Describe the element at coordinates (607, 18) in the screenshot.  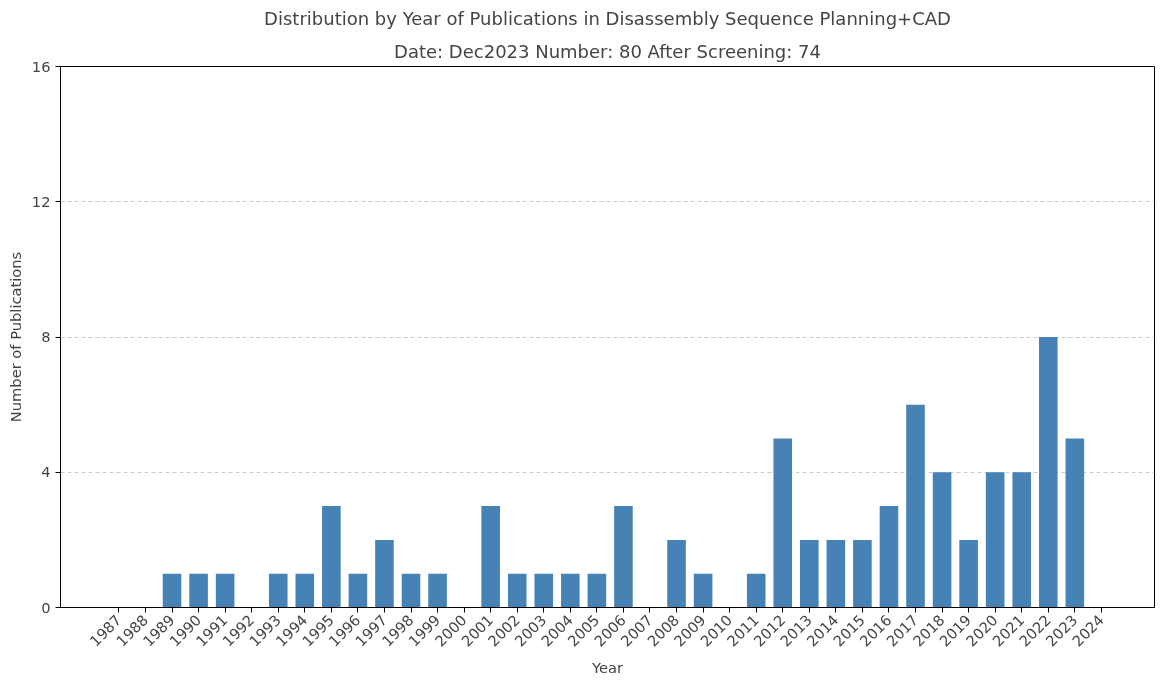
I see `chart-title: Distribution by Year of Publications in Disassembly Sequence Planning+CAD` at that location.